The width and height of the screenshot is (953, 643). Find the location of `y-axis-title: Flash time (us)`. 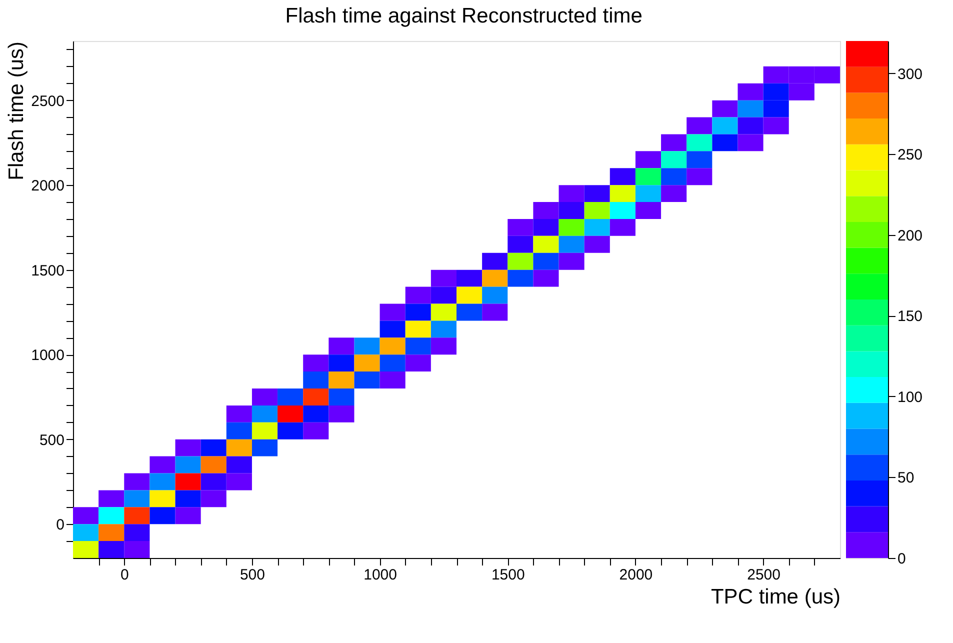

y-axis-title: Flash time (us) is located at coordinates (16, 111).